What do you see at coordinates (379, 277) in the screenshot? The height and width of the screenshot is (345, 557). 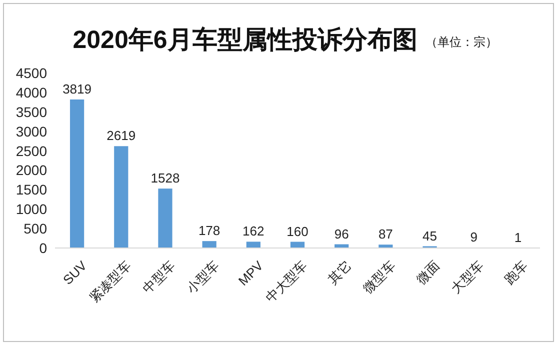 I see `x-tick-label: 微型车` at bounding box center [379, 277].